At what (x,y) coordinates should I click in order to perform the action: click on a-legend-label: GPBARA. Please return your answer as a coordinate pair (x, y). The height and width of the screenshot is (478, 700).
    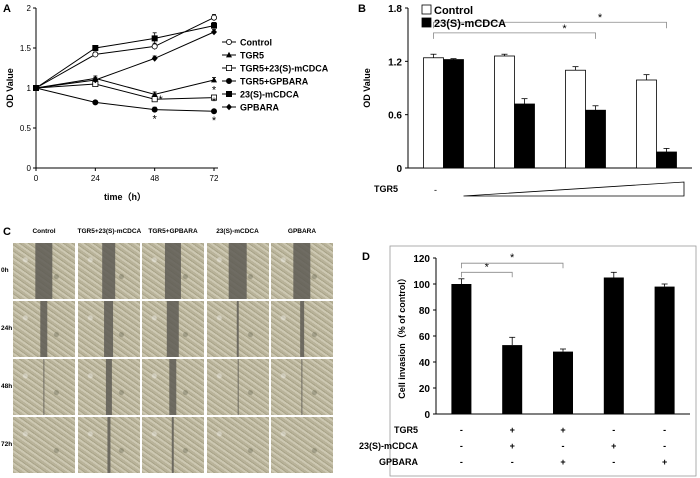
    Looking at the image, I should click on (260, 108).